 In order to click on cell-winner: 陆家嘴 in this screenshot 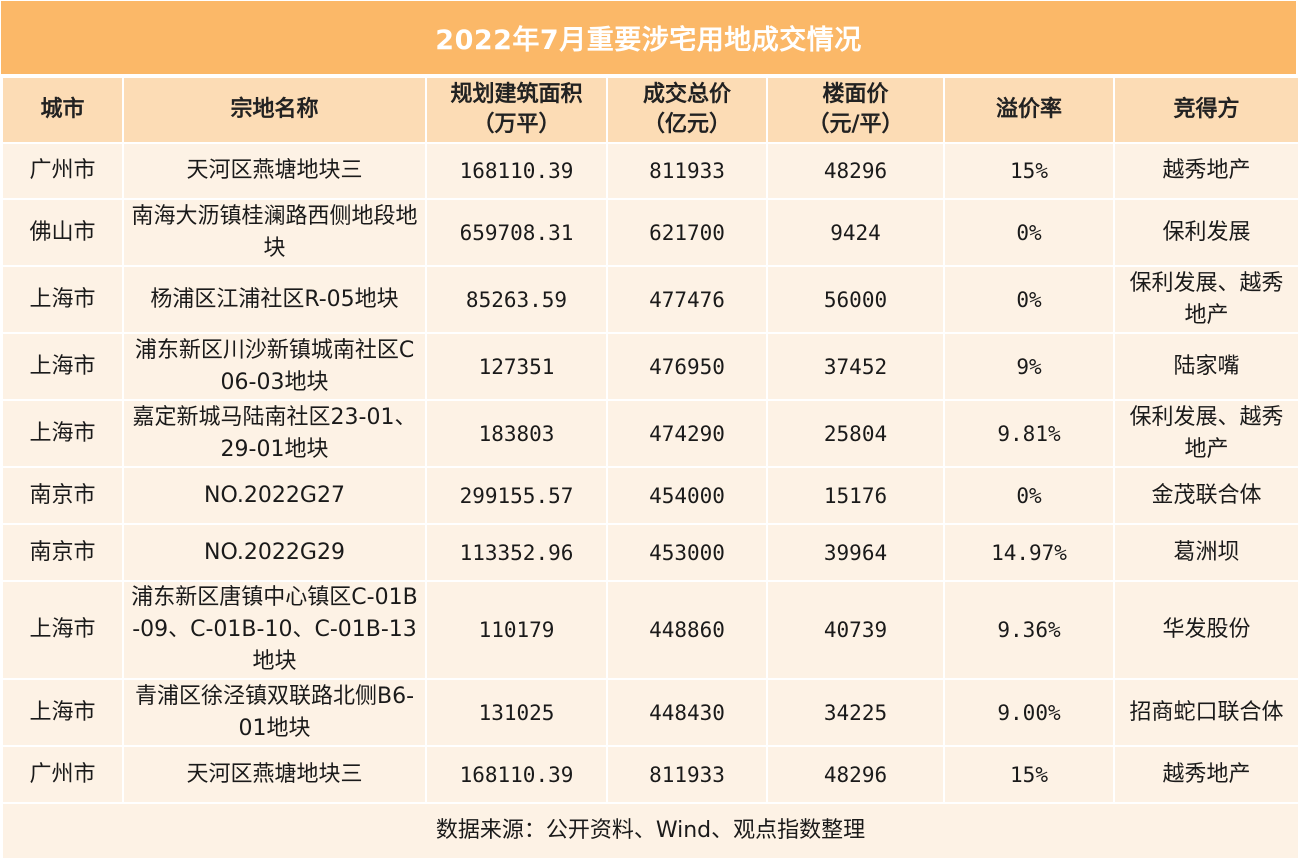, I will do `click(1206, 366)`.